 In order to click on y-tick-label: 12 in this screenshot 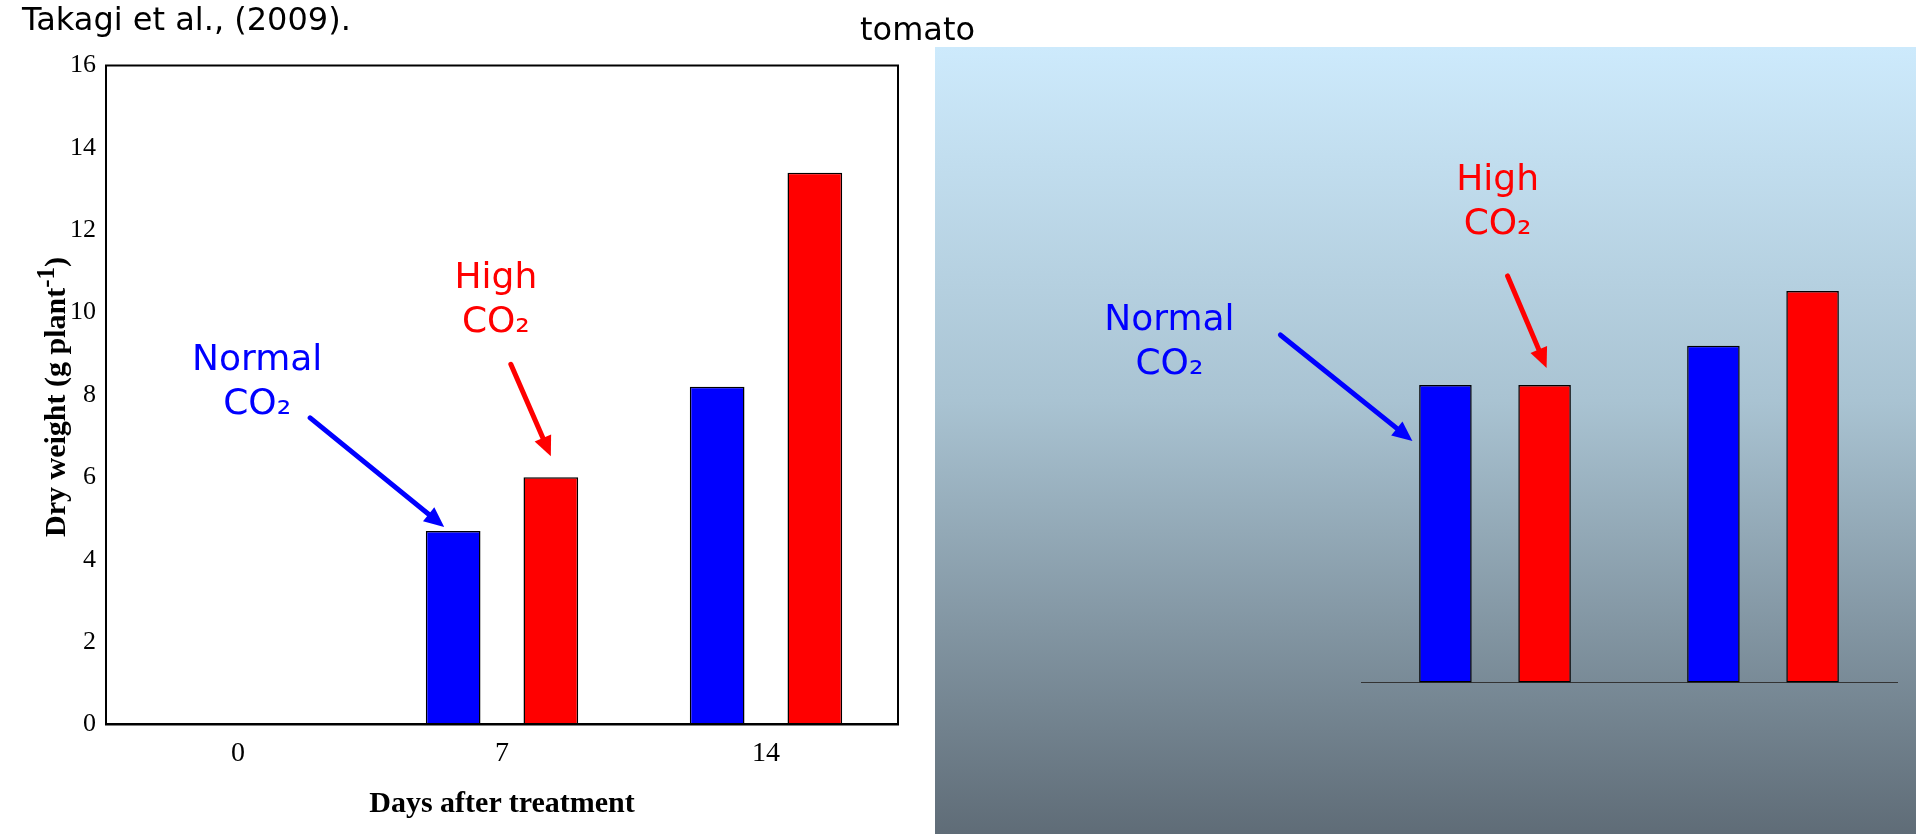, I will do `click(83, 229)`.